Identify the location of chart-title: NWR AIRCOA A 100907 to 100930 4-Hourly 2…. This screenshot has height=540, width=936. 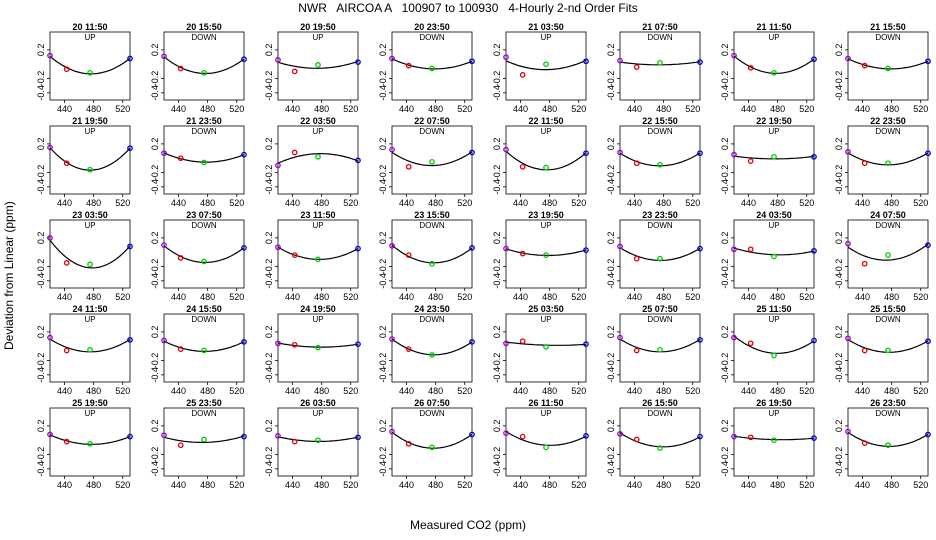
(468, 8).